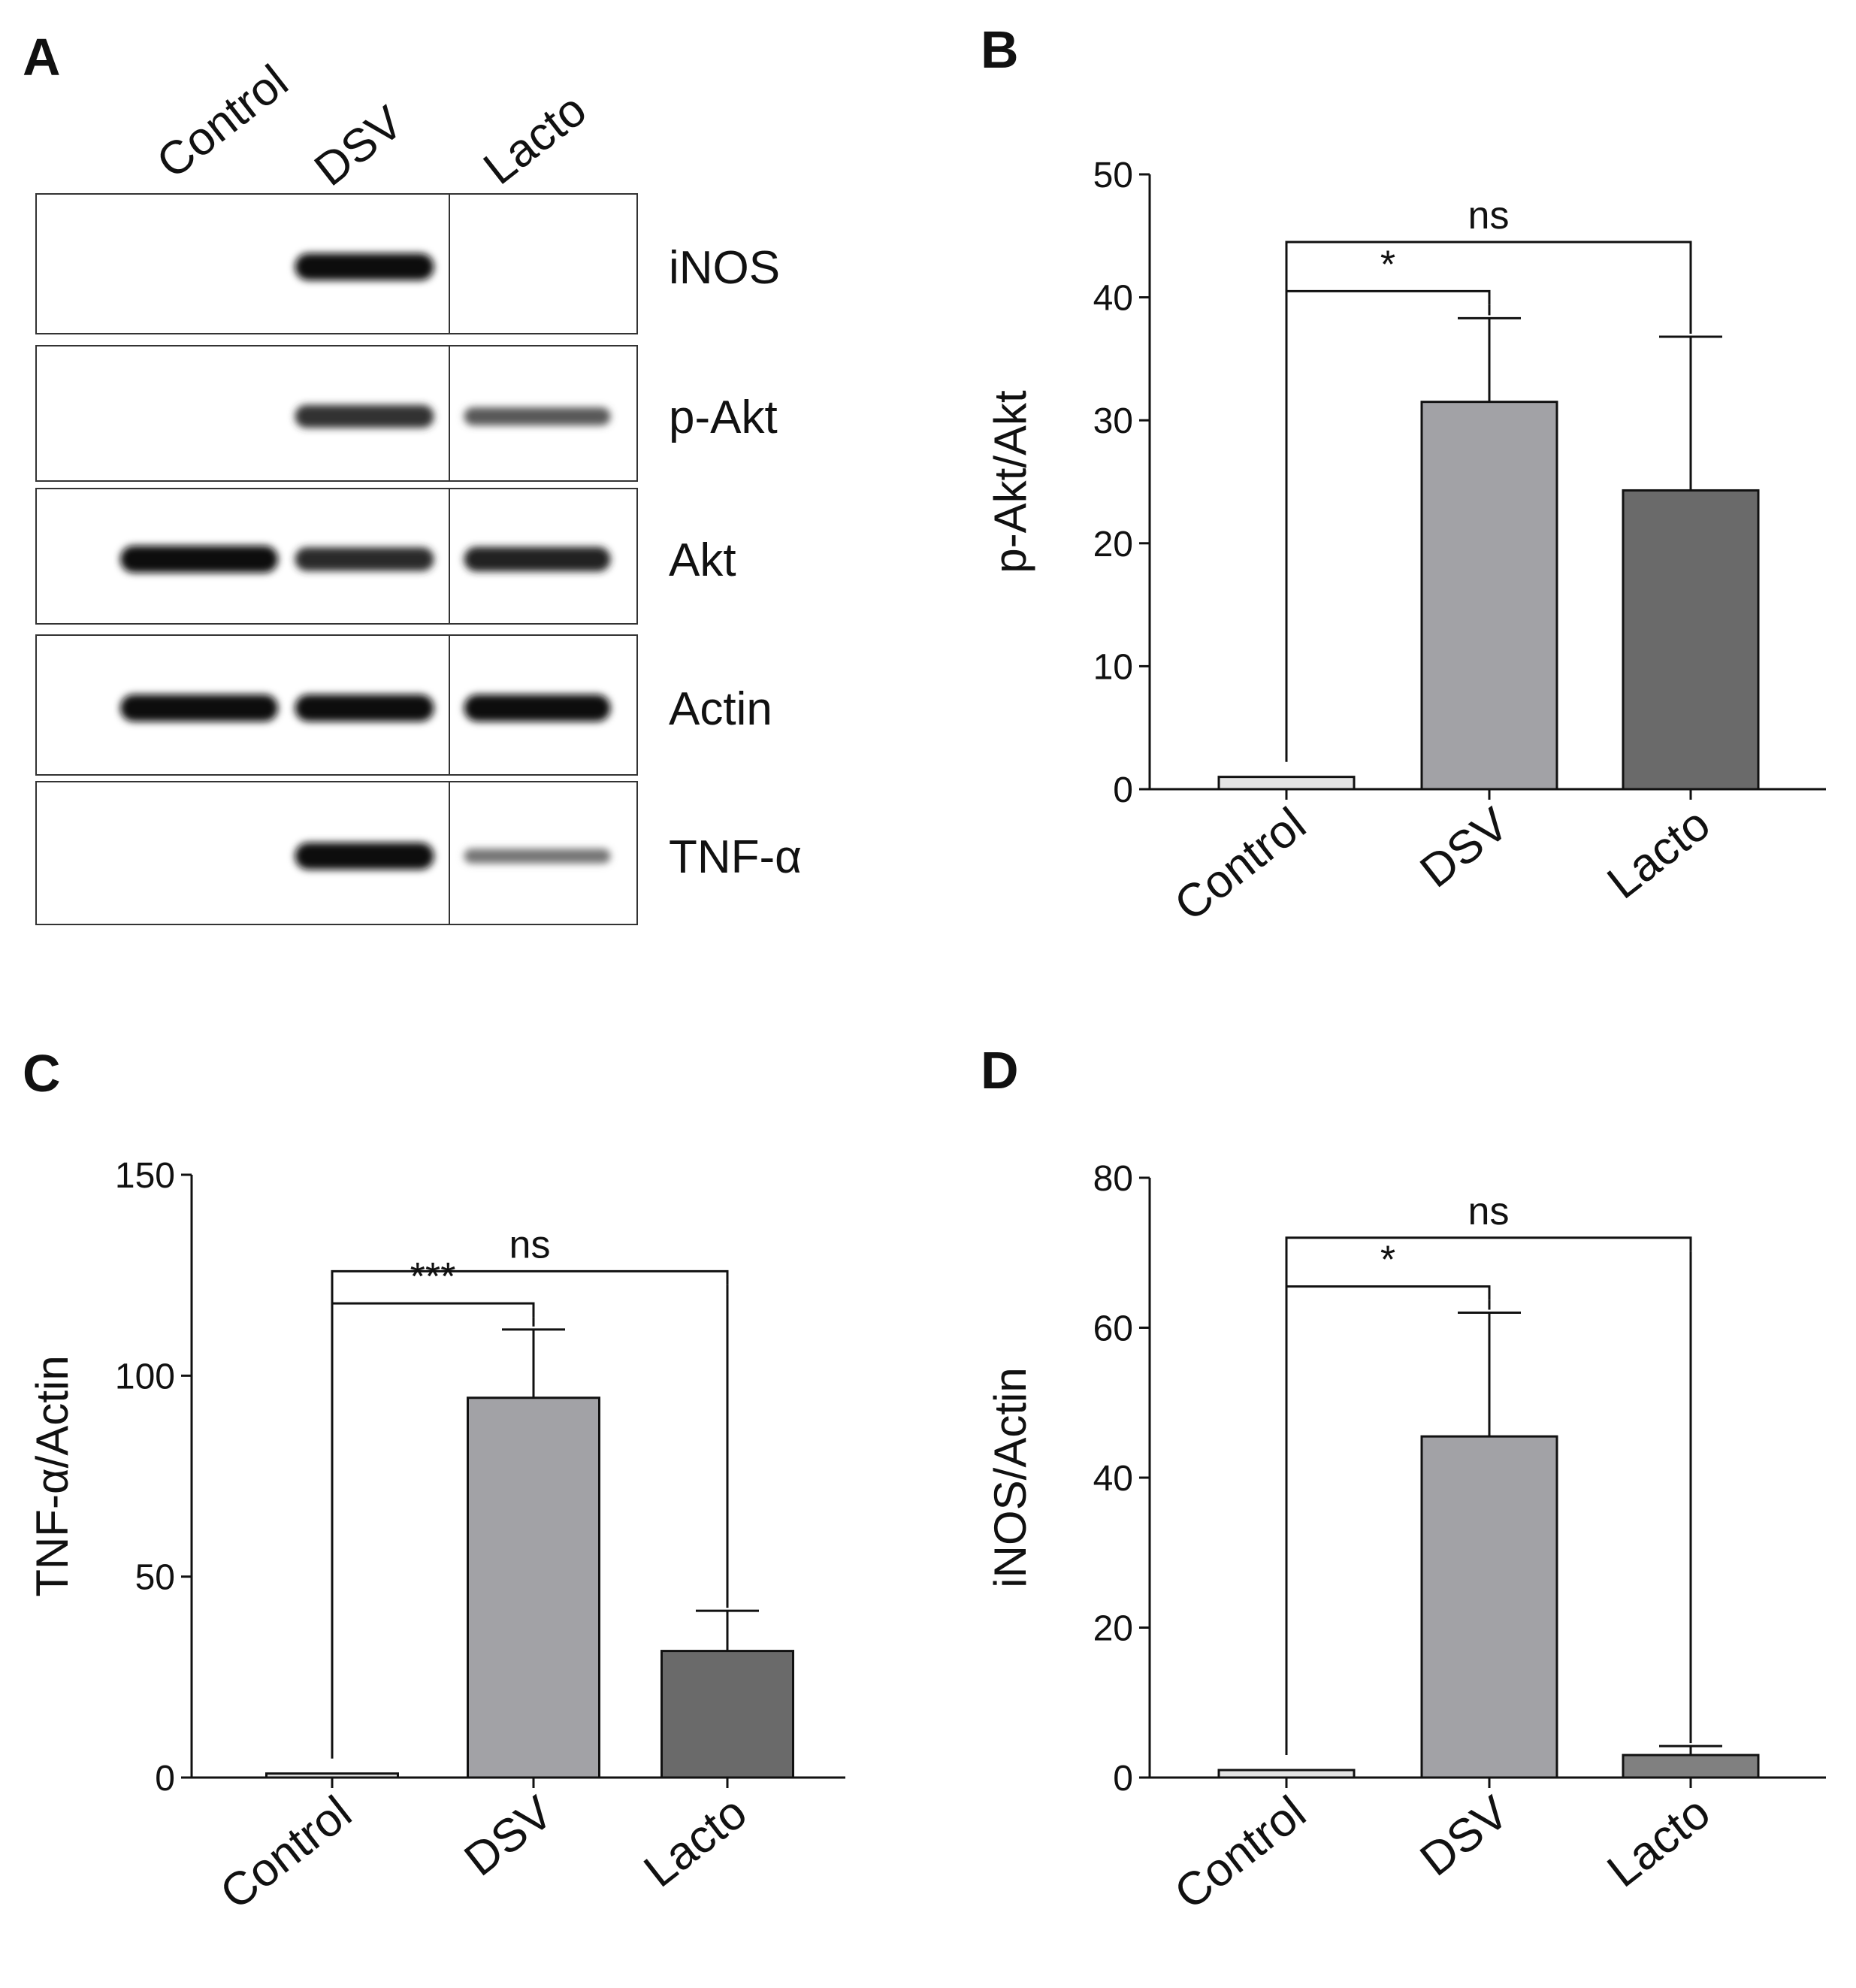 This screenshot has width=1856, height=1988. I want to click on panel-letter-a: A, so click(42, 57).